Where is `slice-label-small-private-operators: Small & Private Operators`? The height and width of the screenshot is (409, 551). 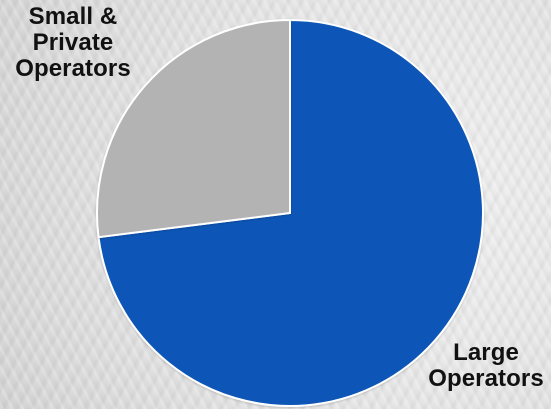
slice-label-small-private-operators: Small & Private Operators is located at coordinates (73, 43).